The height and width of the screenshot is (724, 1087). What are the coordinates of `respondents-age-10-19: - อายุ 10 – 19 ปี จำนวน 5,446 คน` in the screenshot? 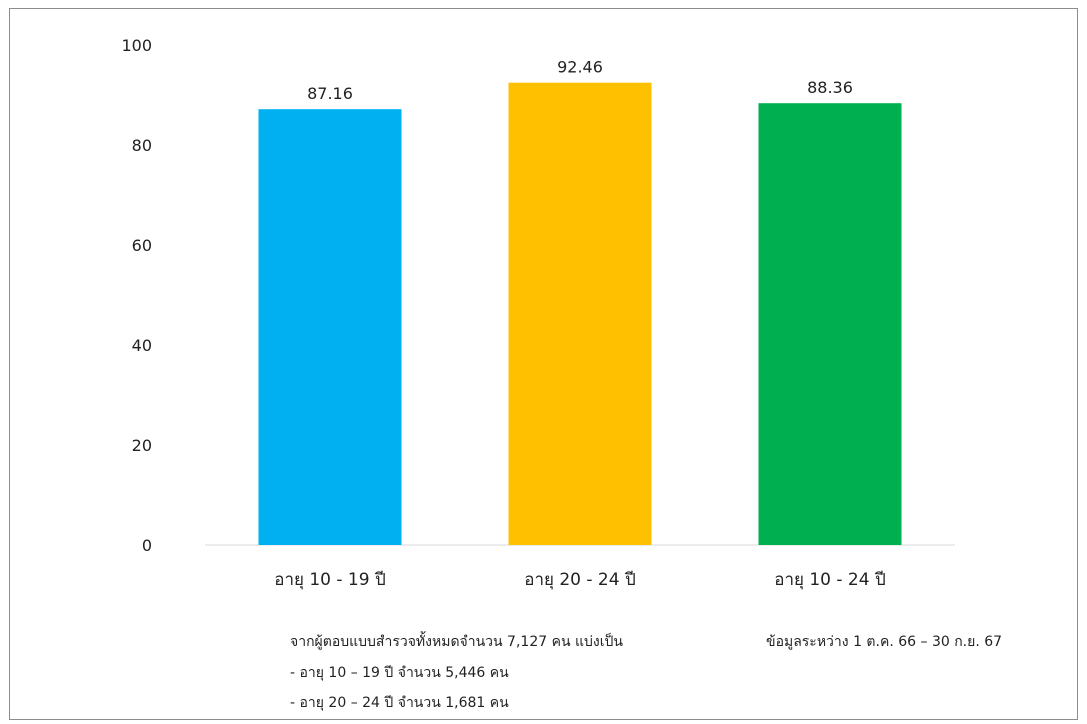 It's located at (399, 673).